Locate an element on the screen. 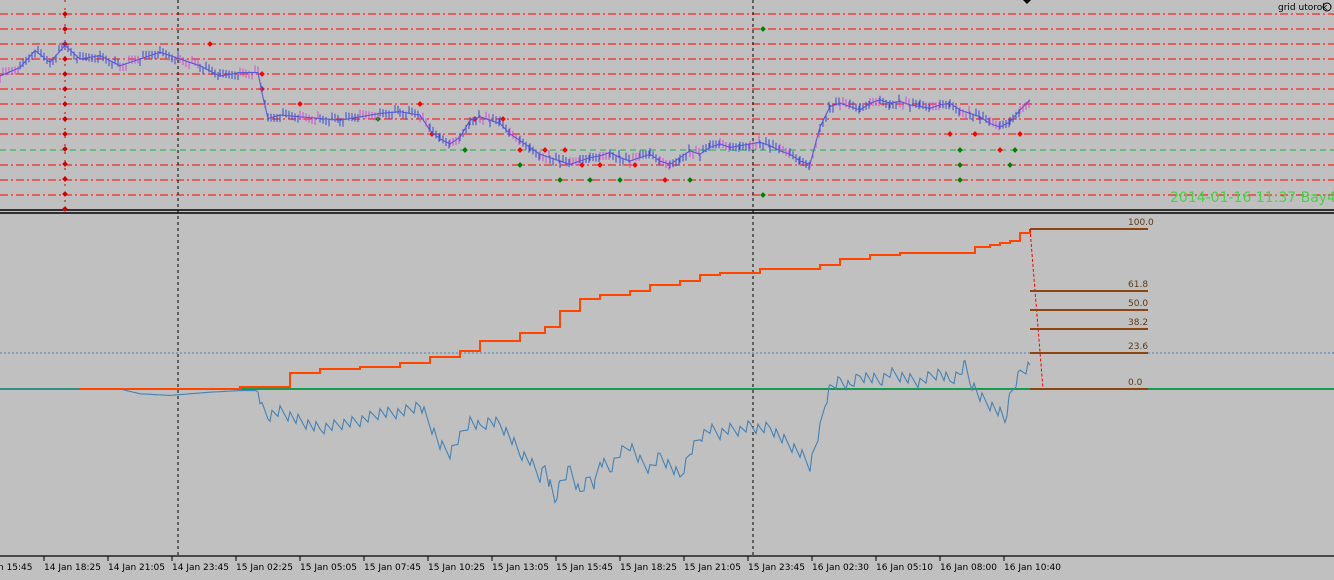 The image size is (1334, 580). time-tick-label: 15 Jan 07:45 is located at coordinates (392, 568).